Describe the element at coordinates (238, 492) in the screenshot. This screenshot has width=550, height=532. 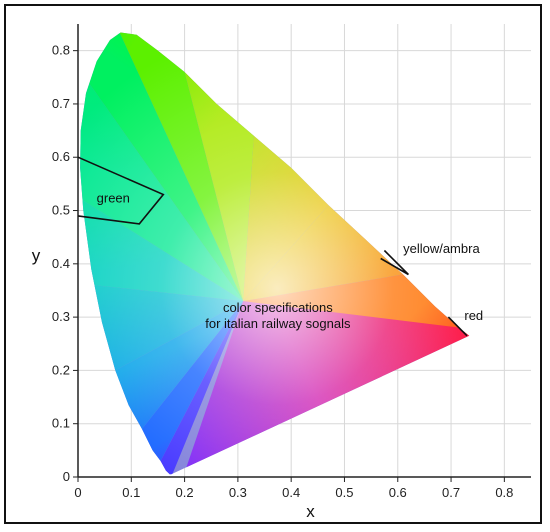
I see `x-tick-label-3: 0.3` at that location.